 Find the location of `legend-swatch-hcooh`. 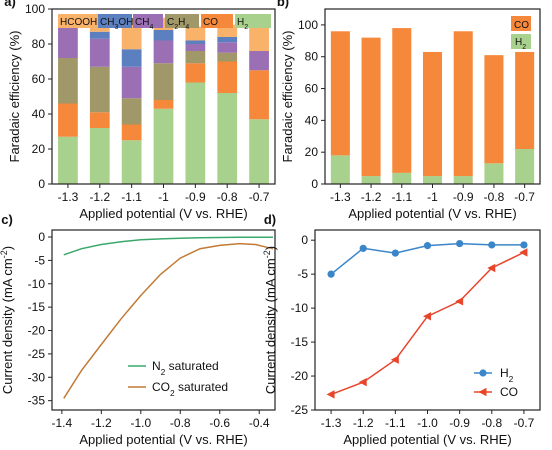

legend-swatch-hcooh is located at coordinates (78, 21).